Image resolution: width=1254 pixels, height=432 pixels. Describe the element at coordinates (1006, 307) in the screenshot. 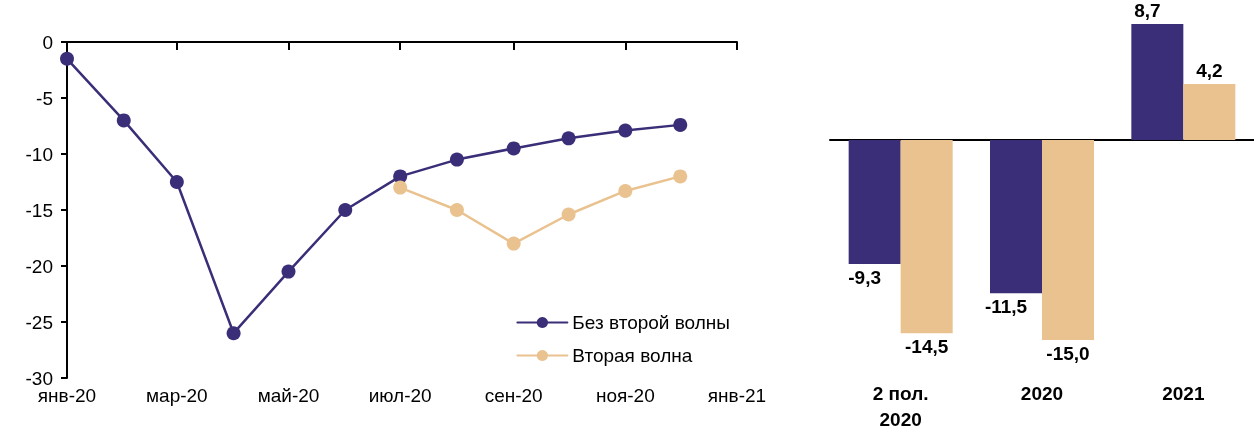

I see `data-label: -11,5` at that location.